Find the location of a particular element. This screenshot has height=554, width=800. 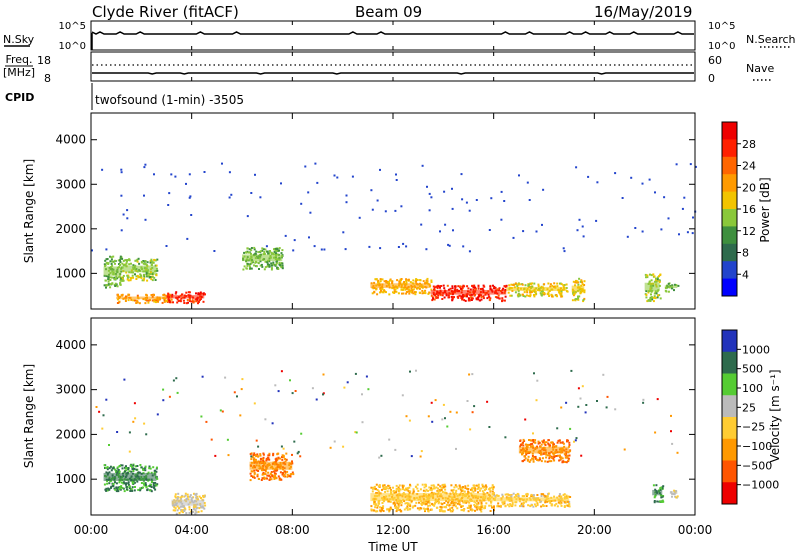

time-tick-label: 04:00 is located at coordinates (191, 530).